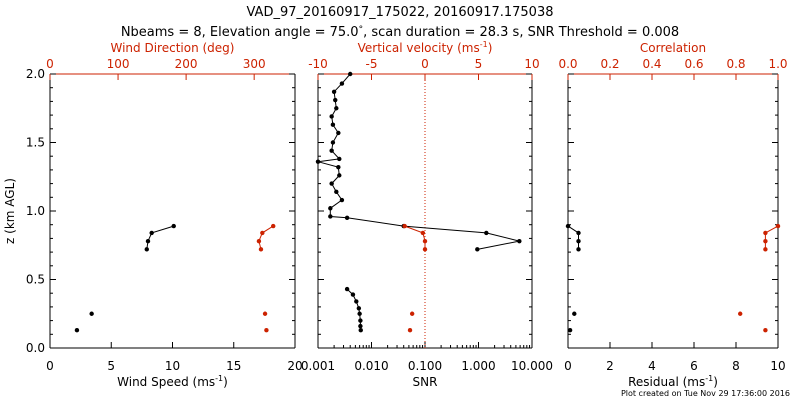 This screenshot has width=800, height=400. What do you see at coordinates (172, 381) in the screenshot?
I see `panel-1-x-label: Wind Speed (ms-1)` at bounding box center [172, 381].